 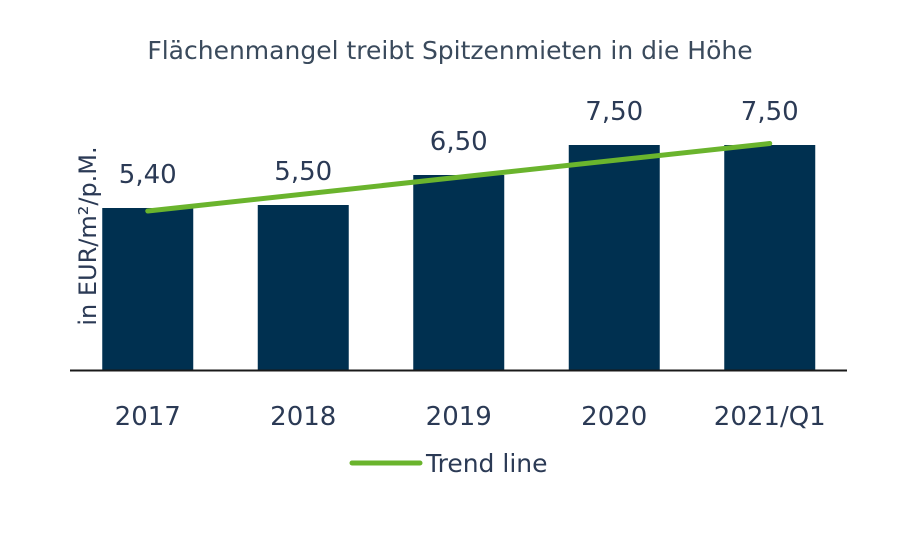 I want to click on category-labels-group: 2017 2018 2019 2020 2021/Q1, so click(x=470, y=417).